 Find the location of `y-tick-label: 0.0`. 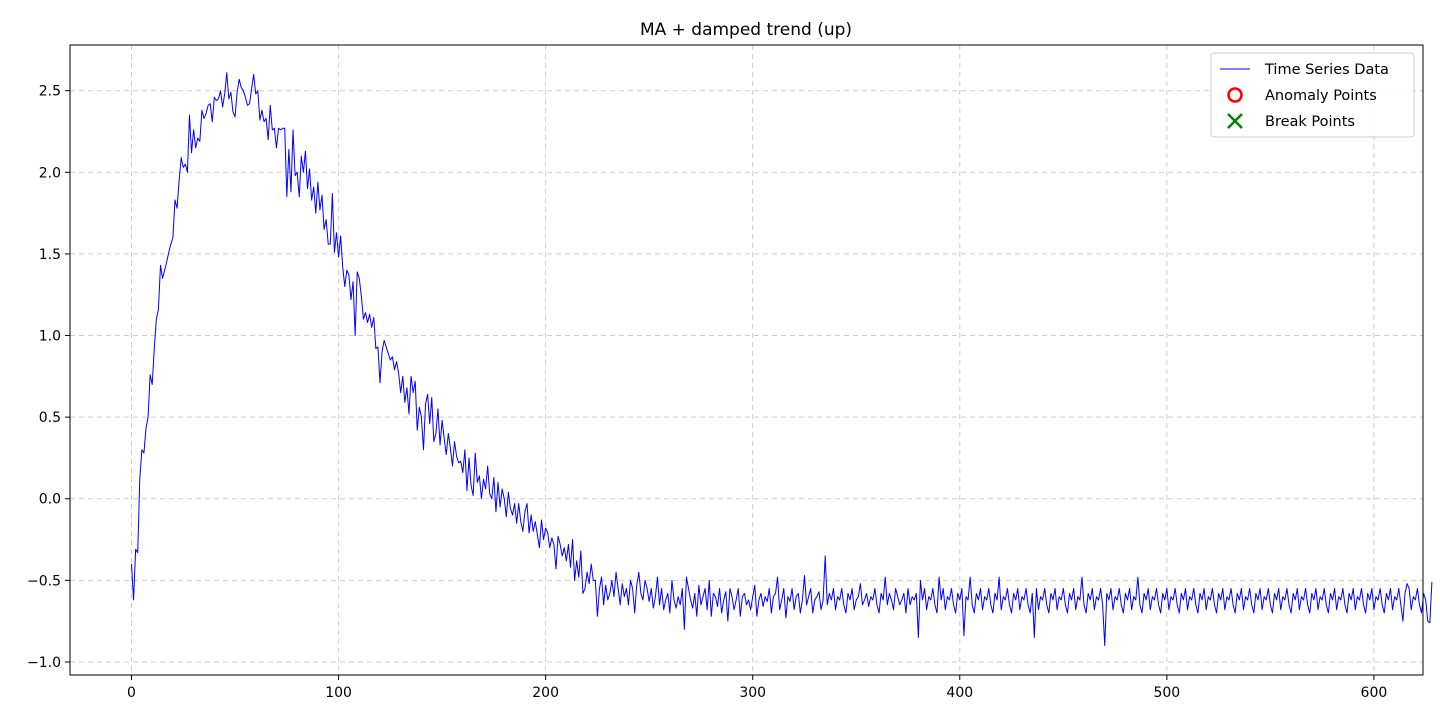

y-tick-label: 0.0 is located at coordinates (50, 500).